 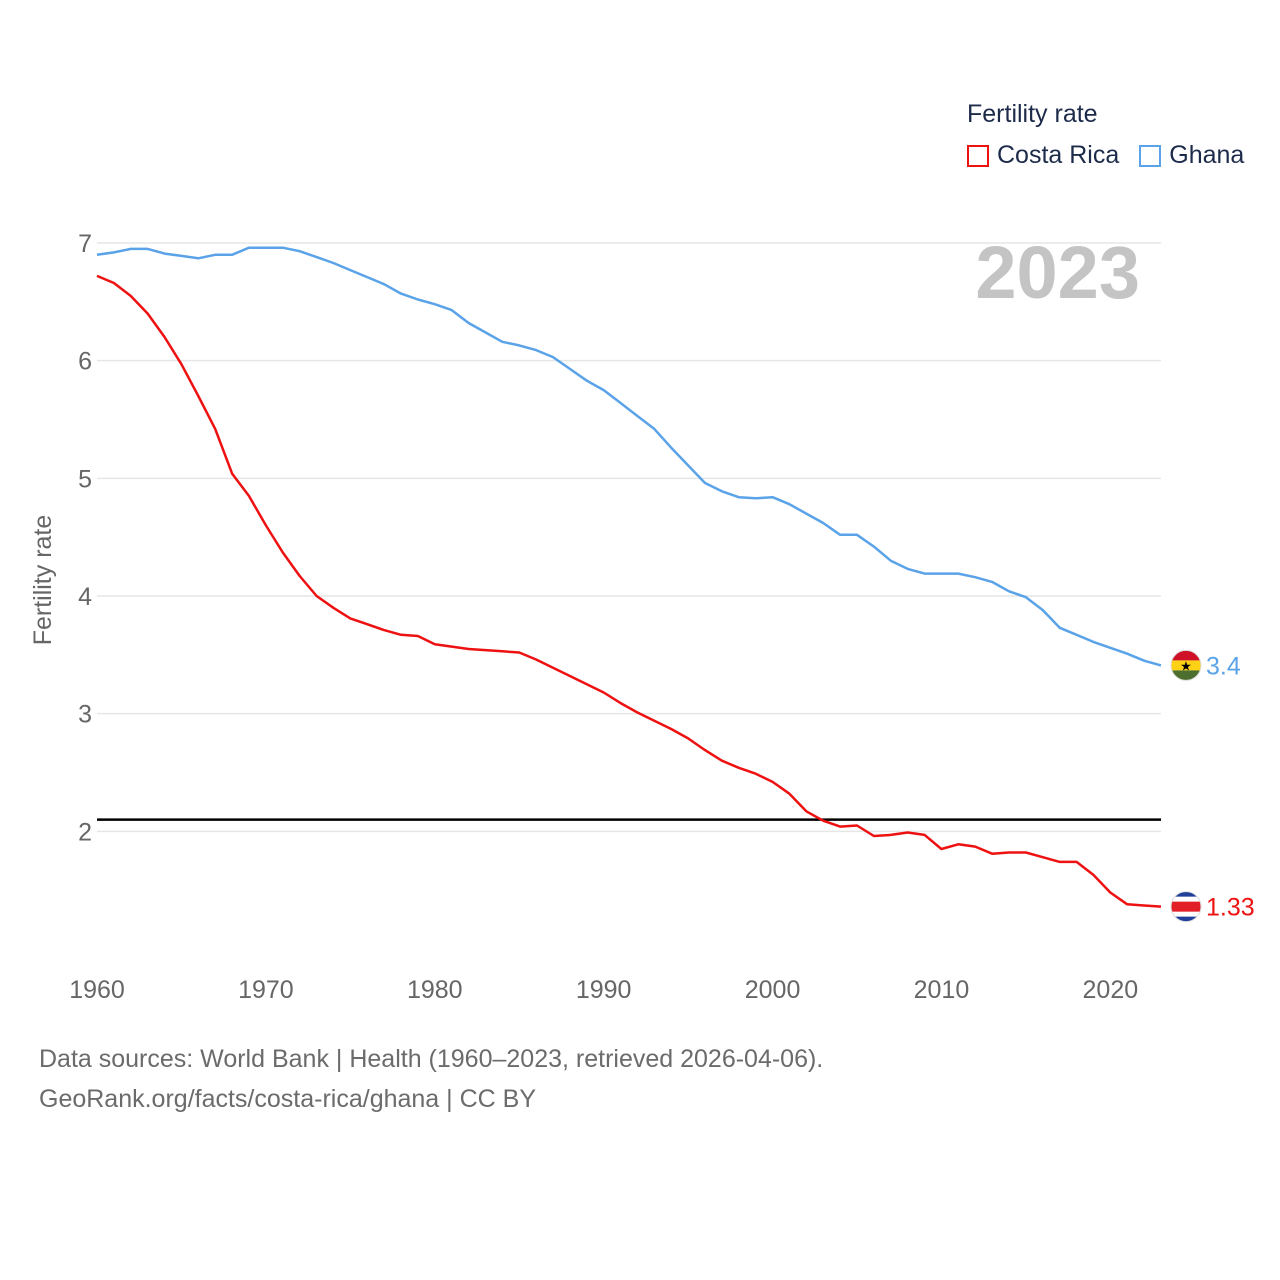 I want to click on y-tick-label-5: 5, so click(x=85, y=479).